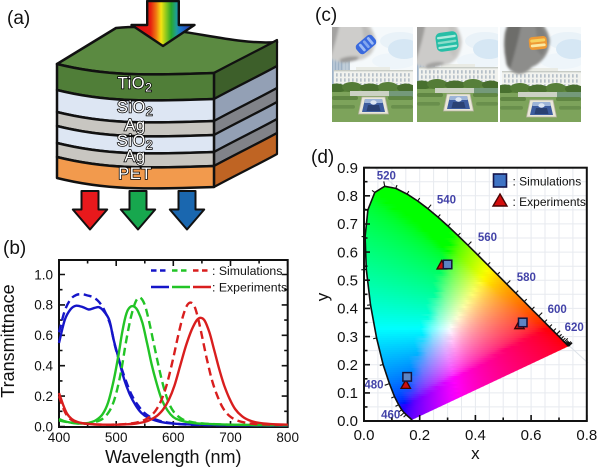 The height and width of the screenshot is (473, 600). I want to click on svg-text: 700, so click(230, 437).